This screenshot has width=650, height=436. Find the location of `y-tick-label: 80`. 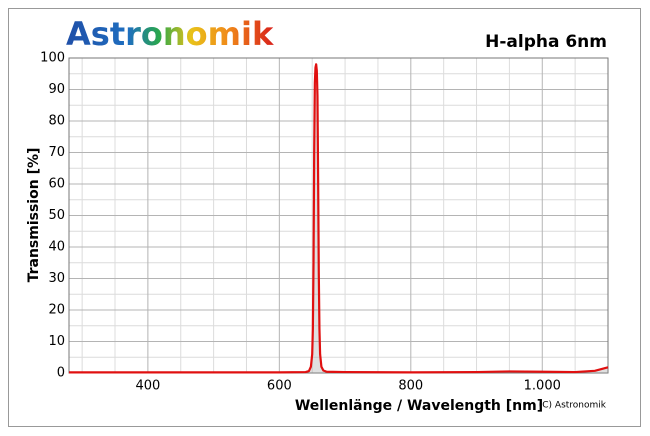

y-tick-label: 80 is located at coordinates (56, 121).